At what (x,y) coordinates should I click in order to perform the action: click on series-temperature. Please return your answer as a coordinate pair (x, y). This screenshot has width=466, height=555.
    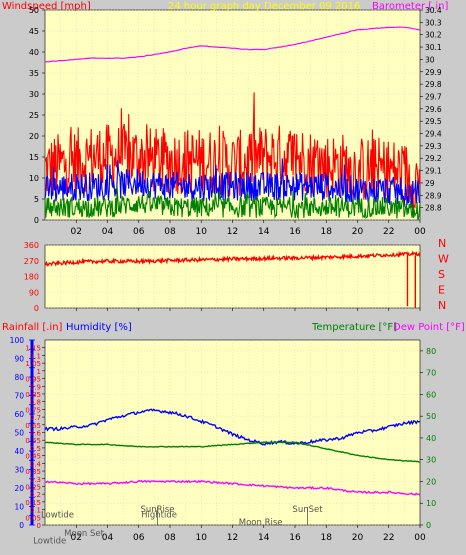
    Looking at the image, I should click on (232, 452).